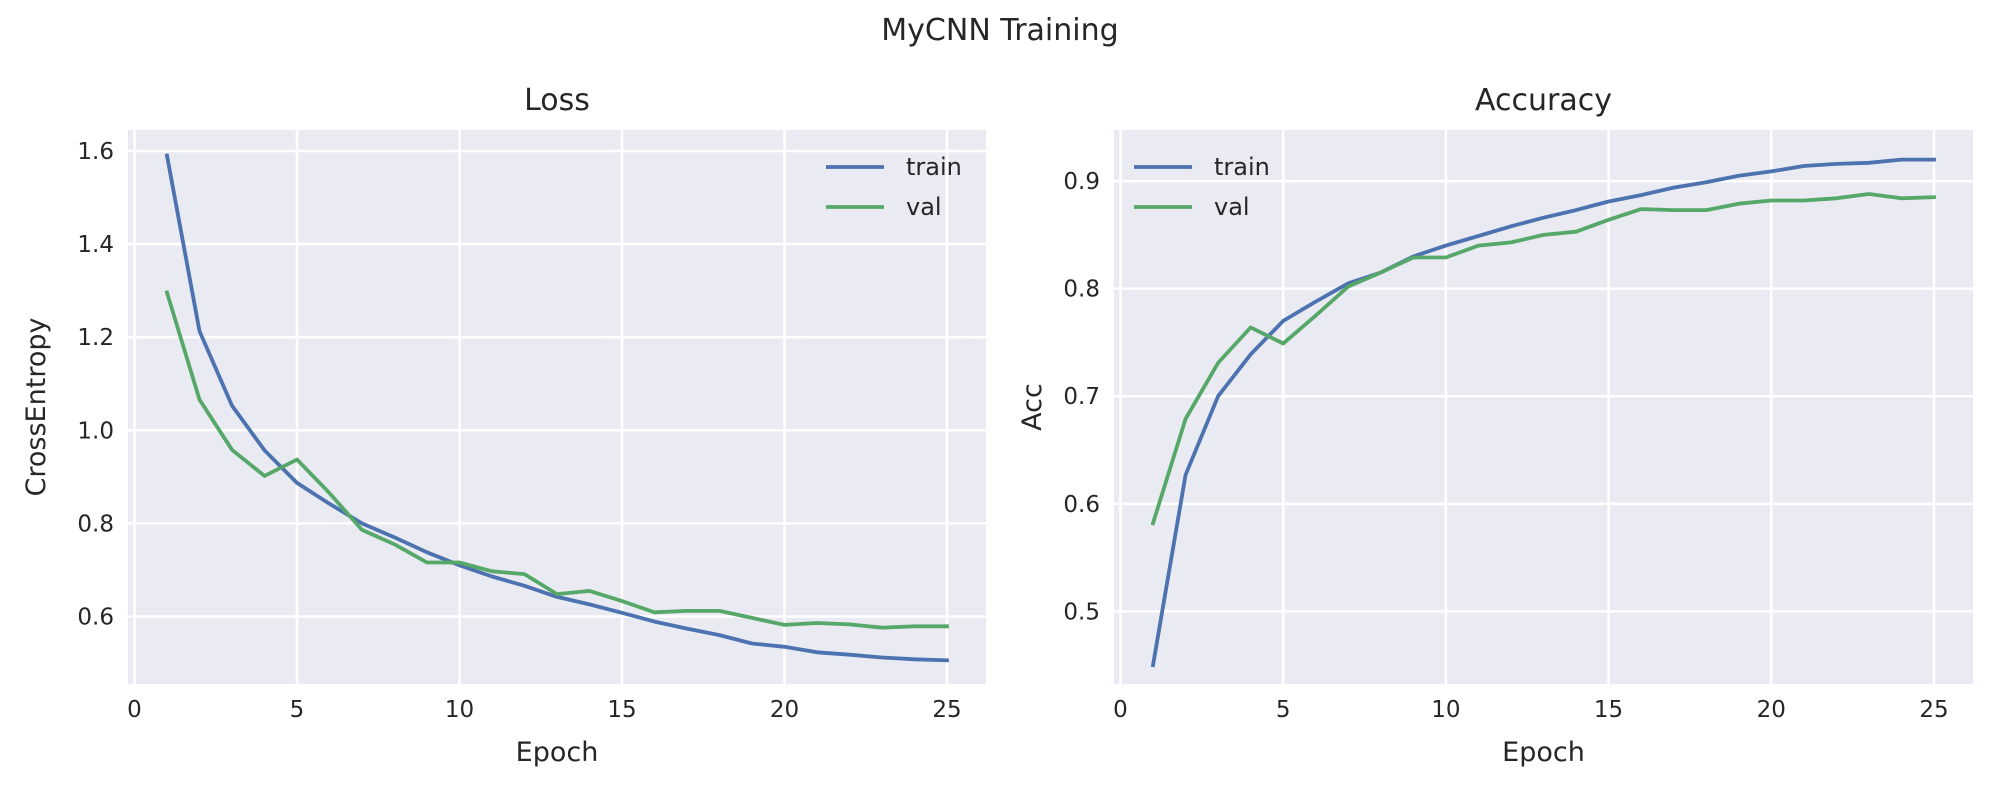  What do you see at coordinates (1120, 710) in the screenshot?
I see `accuracy-x-tick-label: 0` at bounding box center [1120, 710].